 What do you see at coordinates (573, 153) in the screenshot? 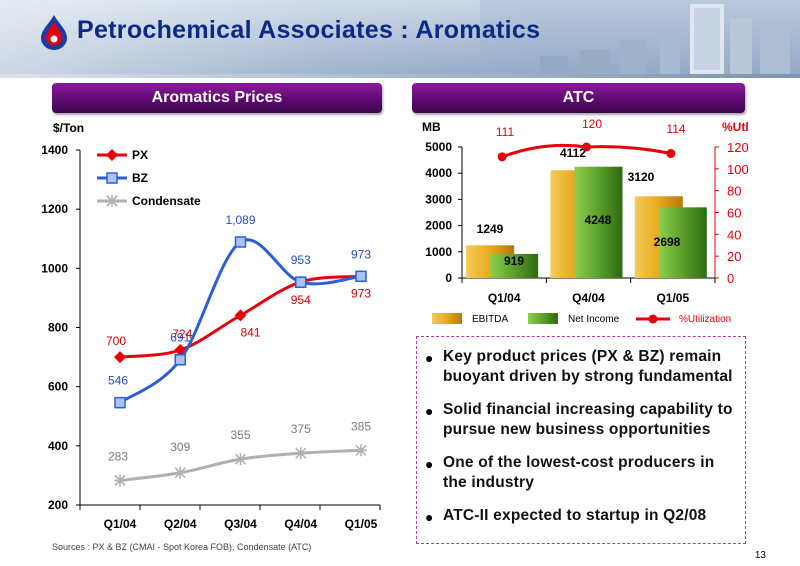
I see `data-label-ebitda: 4112` at bounding box center [573, 153].